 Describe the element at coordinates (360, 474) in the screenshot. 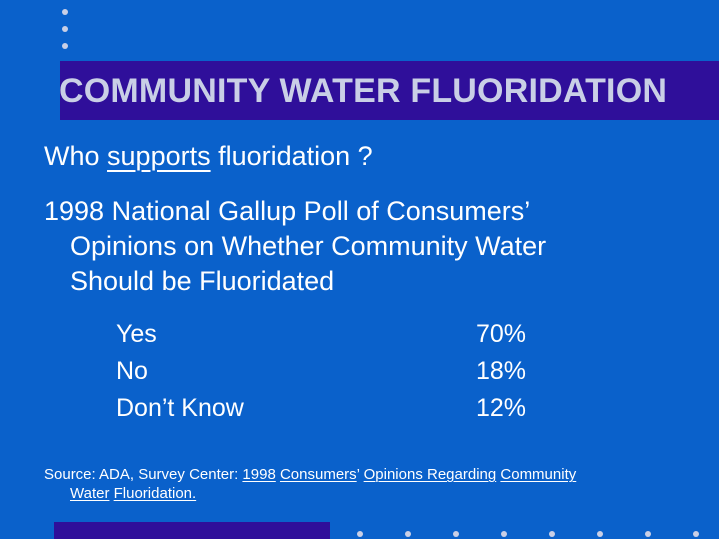

I see `source-apostrophe: ’` at that location.